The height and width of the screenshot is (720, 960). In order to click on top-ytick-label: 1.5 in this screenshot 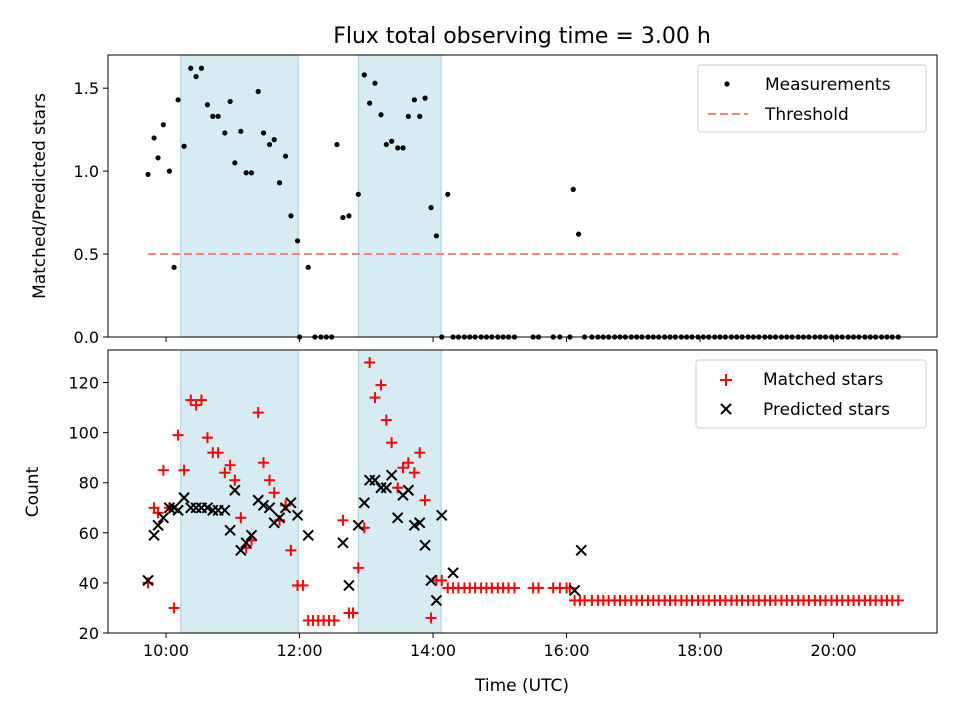, I will do `click(86, 88)`.